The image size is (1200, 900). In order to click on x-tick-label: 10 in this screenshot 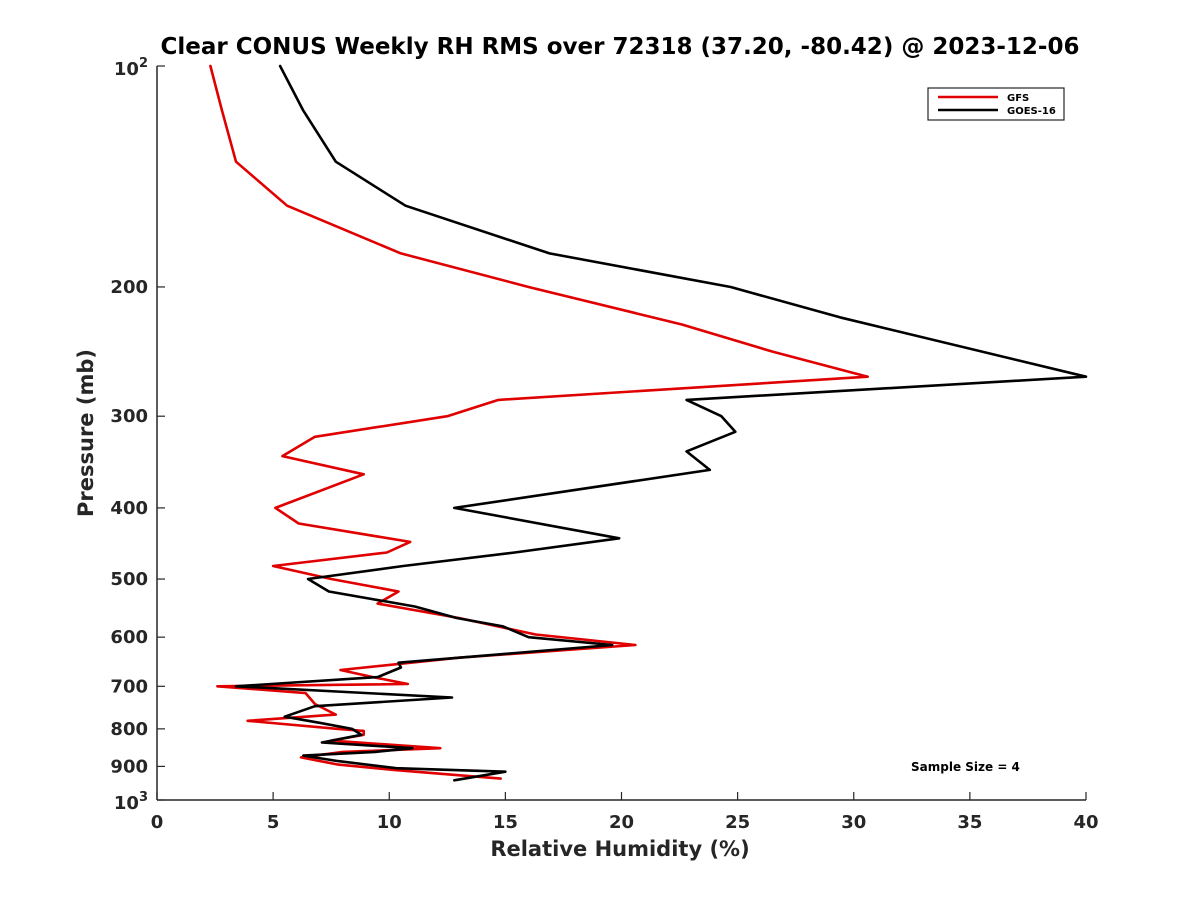, I will do `click(389, 822)`.